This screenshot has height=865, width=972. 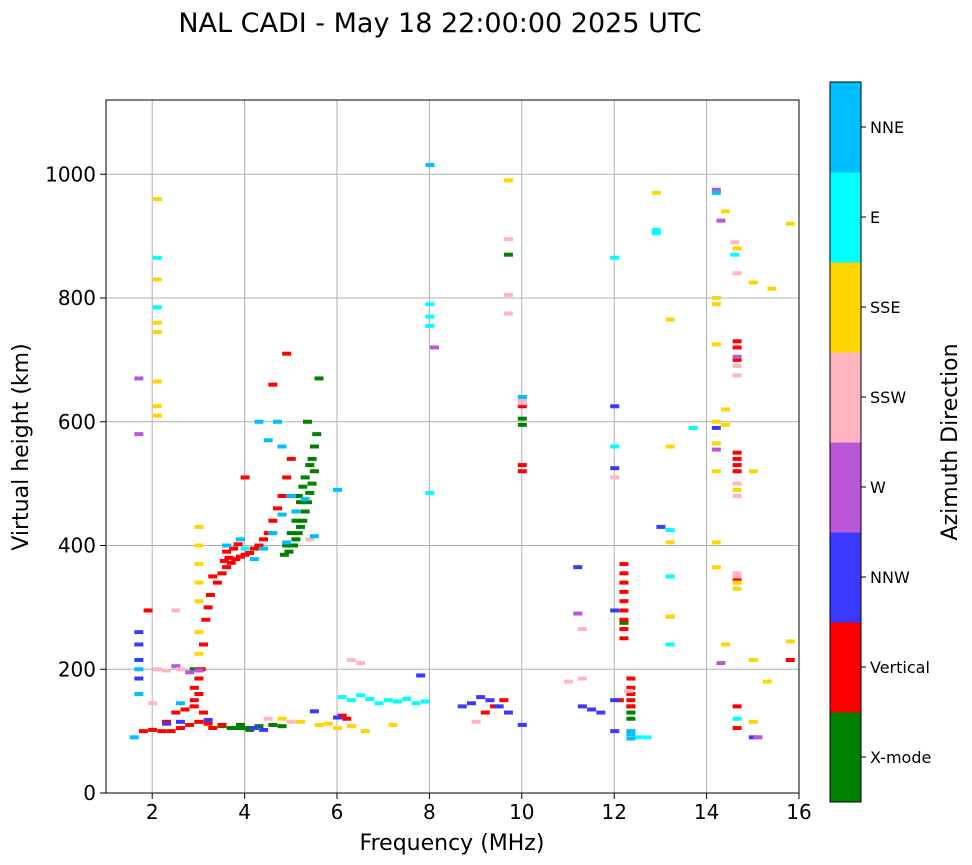 I want to click on colorbar-label-x-mode: X-mode, so click(x=900, y=757).